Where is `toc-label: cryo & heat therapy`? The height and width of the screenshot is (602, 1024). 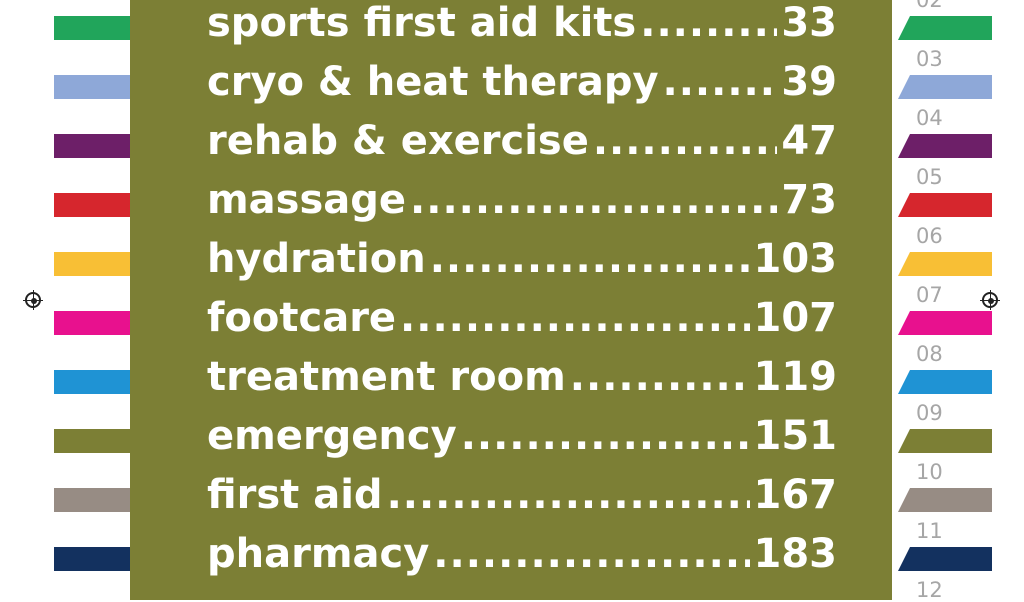 toc-label: cryo & heat therapy is located at coordinates (433, 82).